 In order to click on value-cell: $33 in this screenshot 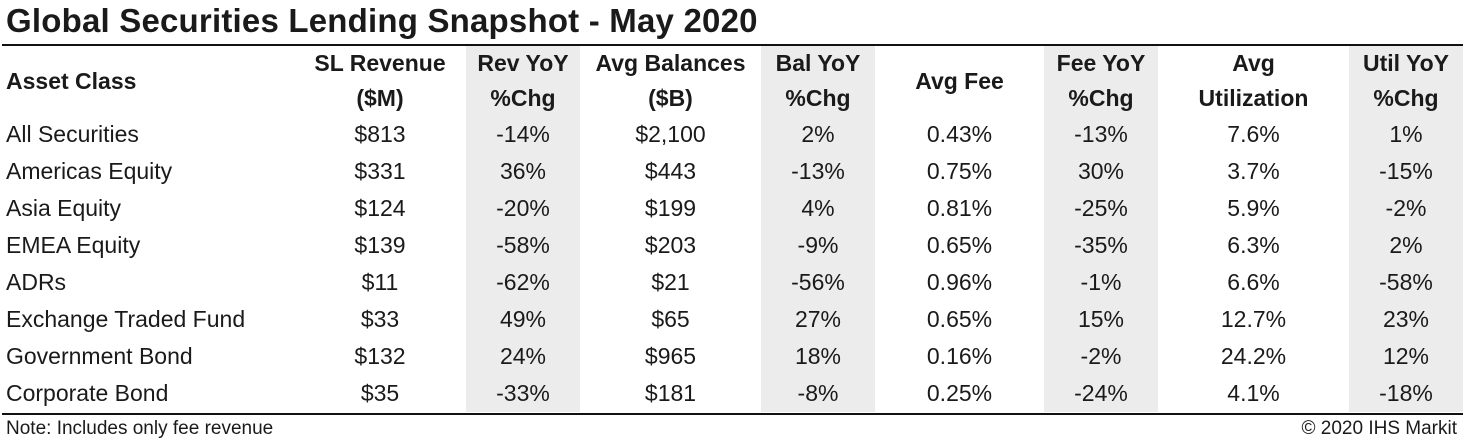, I will do `click(380, 319)`.